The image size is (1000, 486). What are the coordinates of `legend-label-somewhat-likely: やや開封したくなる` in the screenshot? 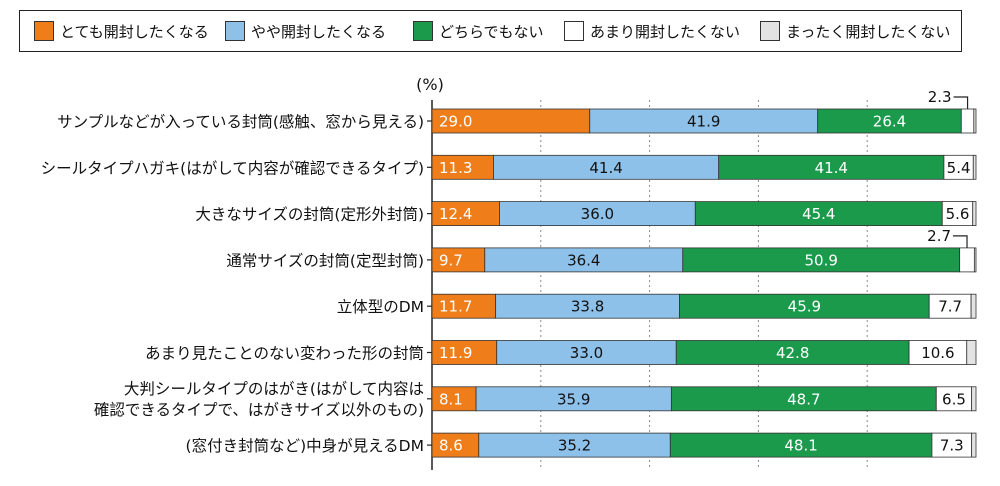 It's located at (319, 31).